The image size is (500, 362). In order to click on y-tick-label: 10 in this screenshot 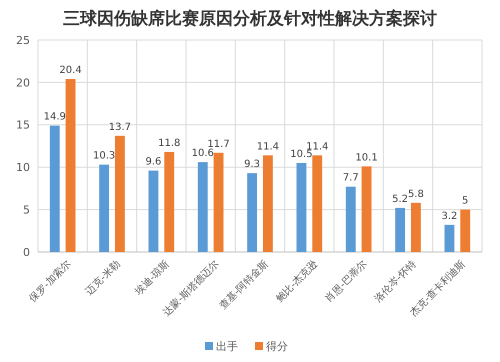, I will do `click(23, 167)`.